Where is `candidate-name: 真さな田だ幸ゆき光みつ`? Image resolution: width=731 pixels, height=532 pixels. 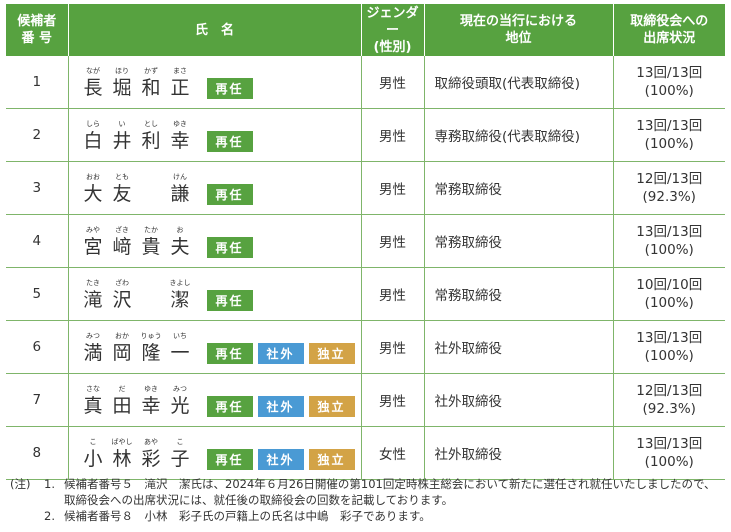 candidate-name: 真さな田だ幸ゆき光みつ is located at coordinates (139, 401).